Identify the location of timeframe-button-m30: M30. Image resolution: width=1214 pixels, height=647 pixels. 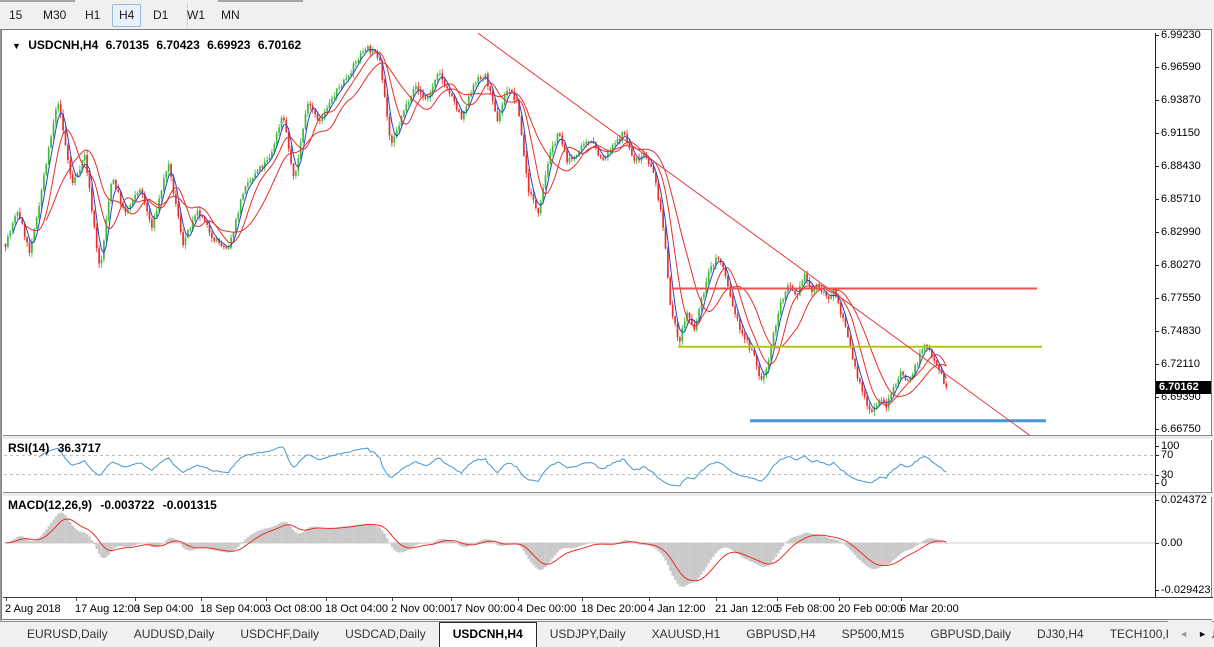
(55, 15).